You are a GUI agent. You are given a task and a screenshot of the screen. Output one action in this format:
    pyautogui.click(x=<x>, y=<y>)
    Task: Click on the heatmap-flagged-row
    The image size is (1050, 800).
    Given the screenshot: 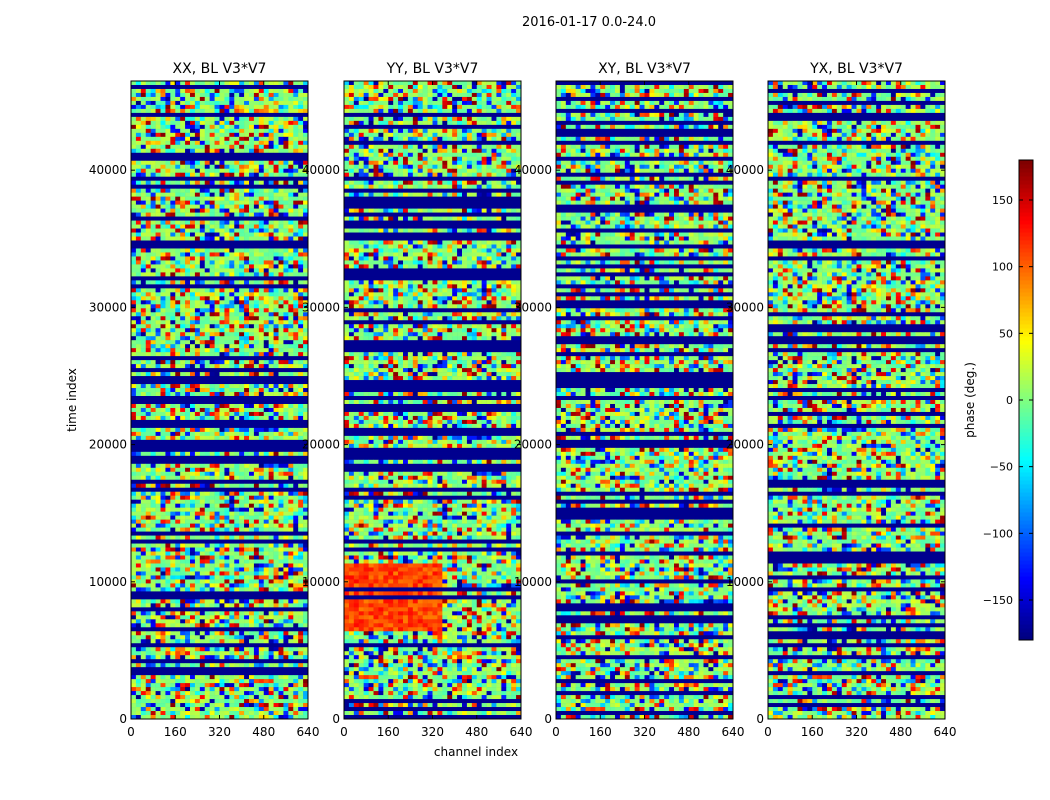 What is the action you would take?
    pyautogui.click(x=219, y=609)
    